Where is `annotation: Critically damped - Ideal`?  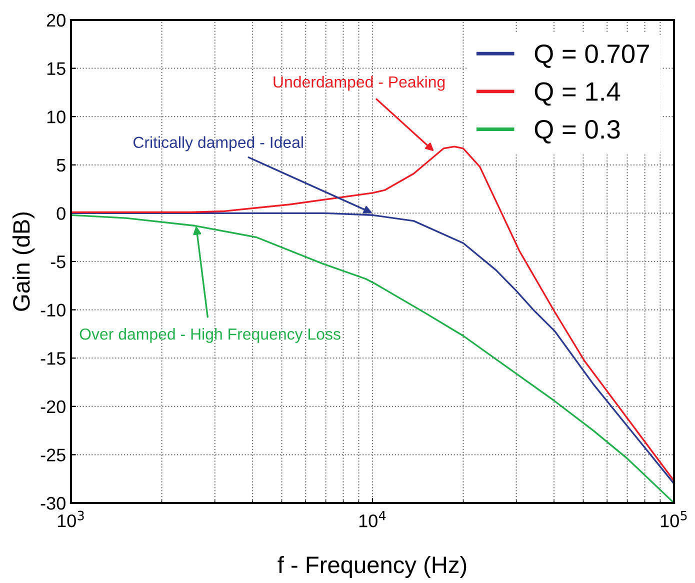
annotation: Critically damped - Ideal is located at coordinates (218, 144).